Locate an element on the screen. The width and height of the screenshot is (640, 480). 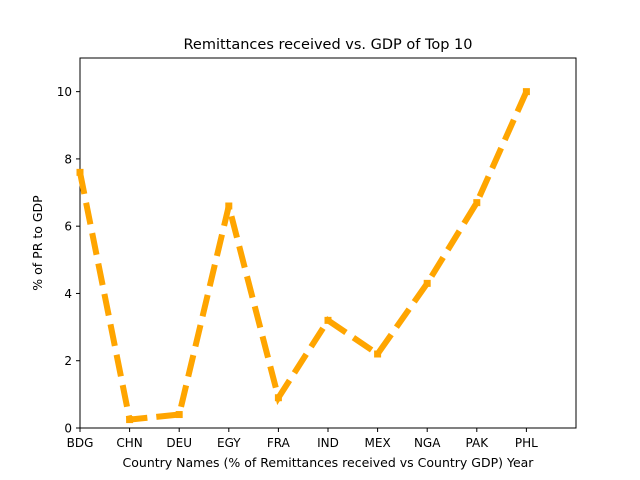
y-axis: 0 2 4 6 8 10 is located at coordinates (68, 260).